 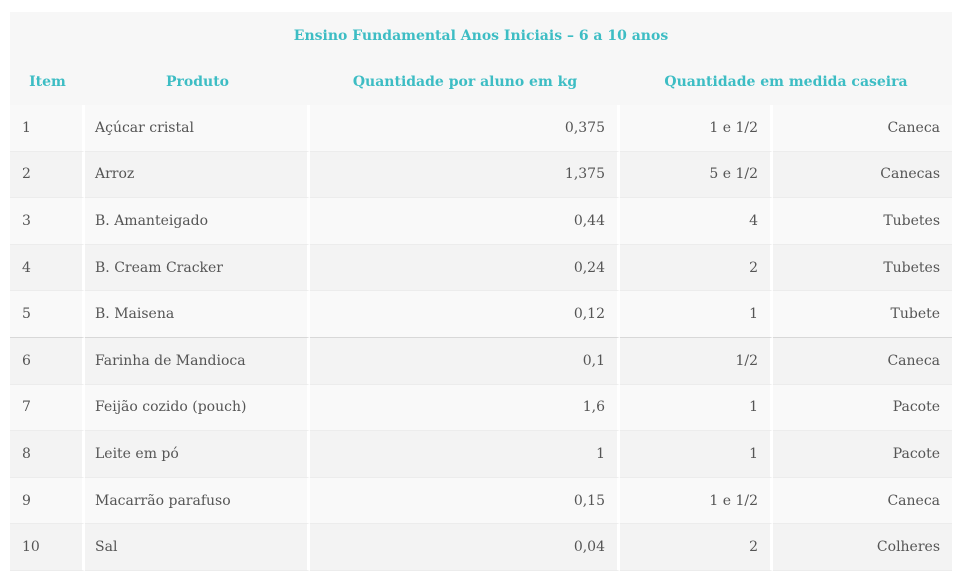 I want to click on table-row: 5 B. Maisena 0,12 1 Tubete, so click(x=481, y=314).